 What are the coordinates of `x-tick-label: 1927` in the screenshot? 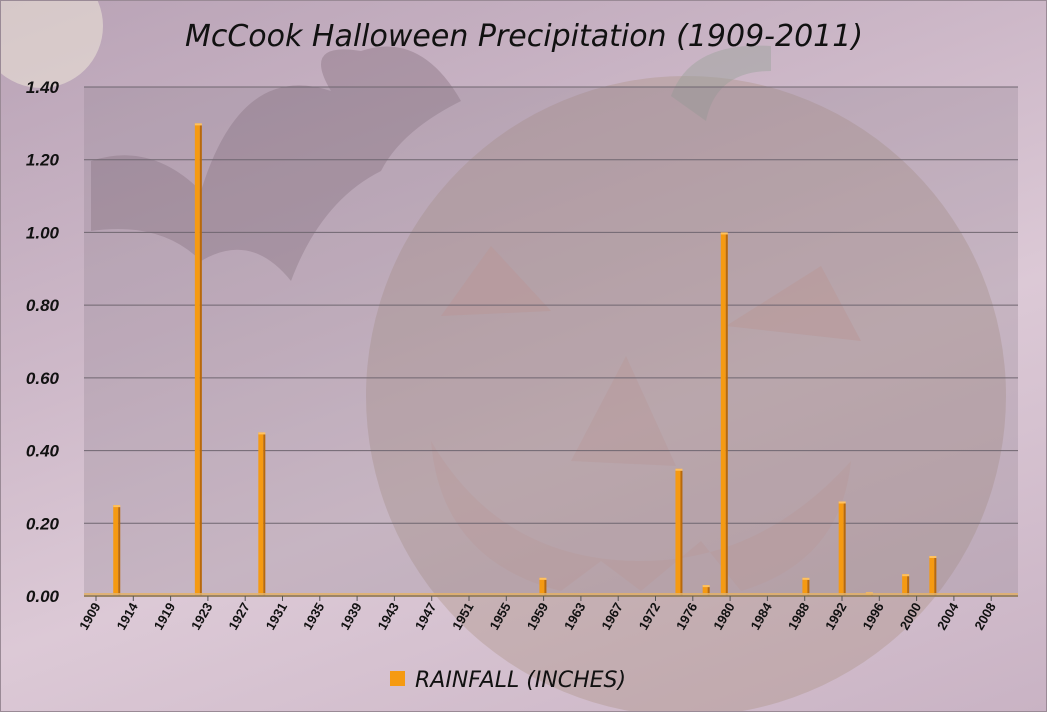 It's located at (238, 616).